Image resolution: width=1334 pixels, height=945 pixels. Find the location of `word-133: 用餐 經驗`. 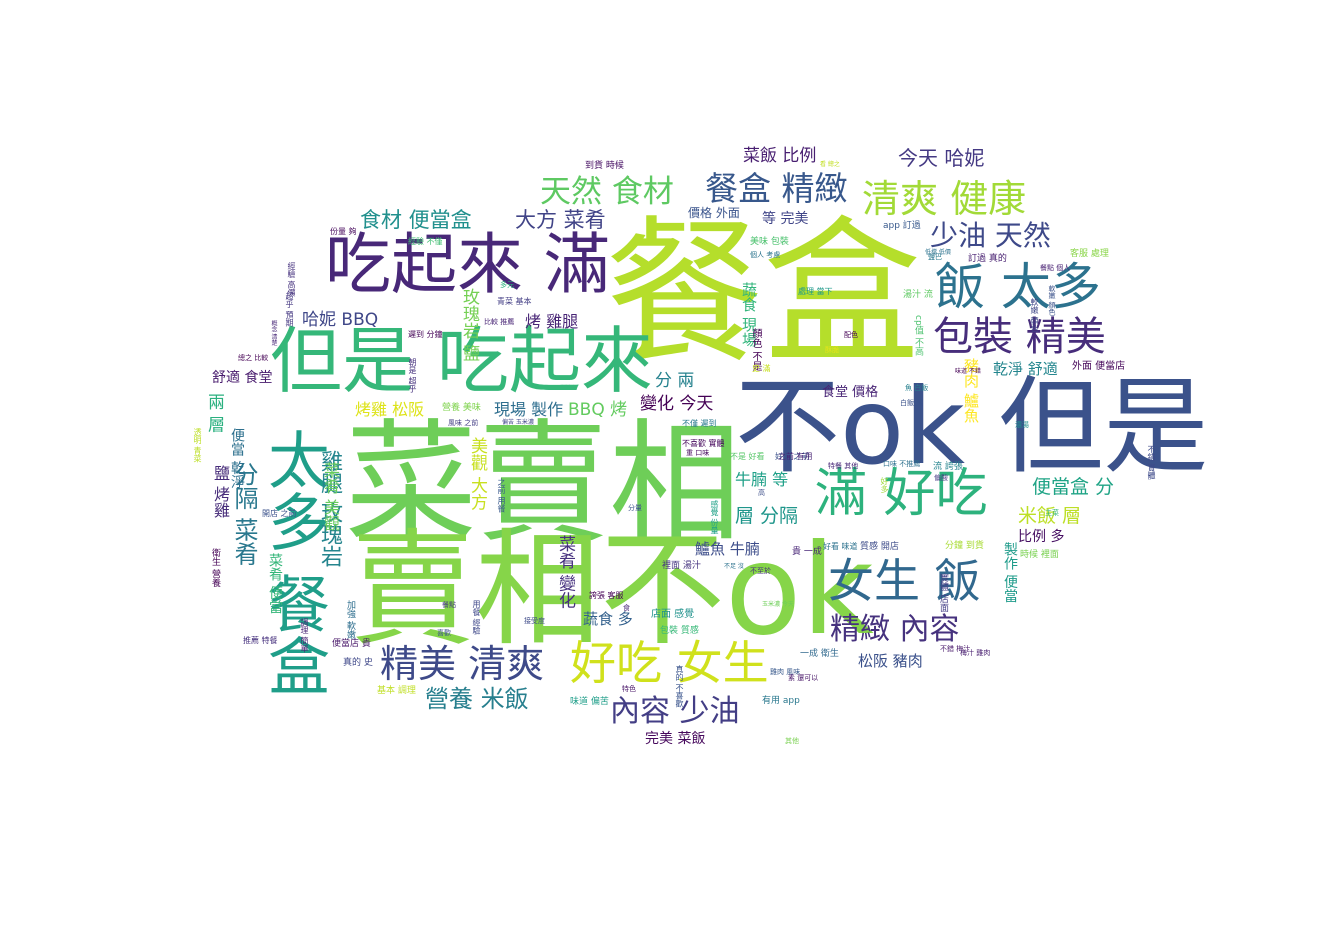

word-133: 用餐 經驗 is located at coordinates (476, 617).